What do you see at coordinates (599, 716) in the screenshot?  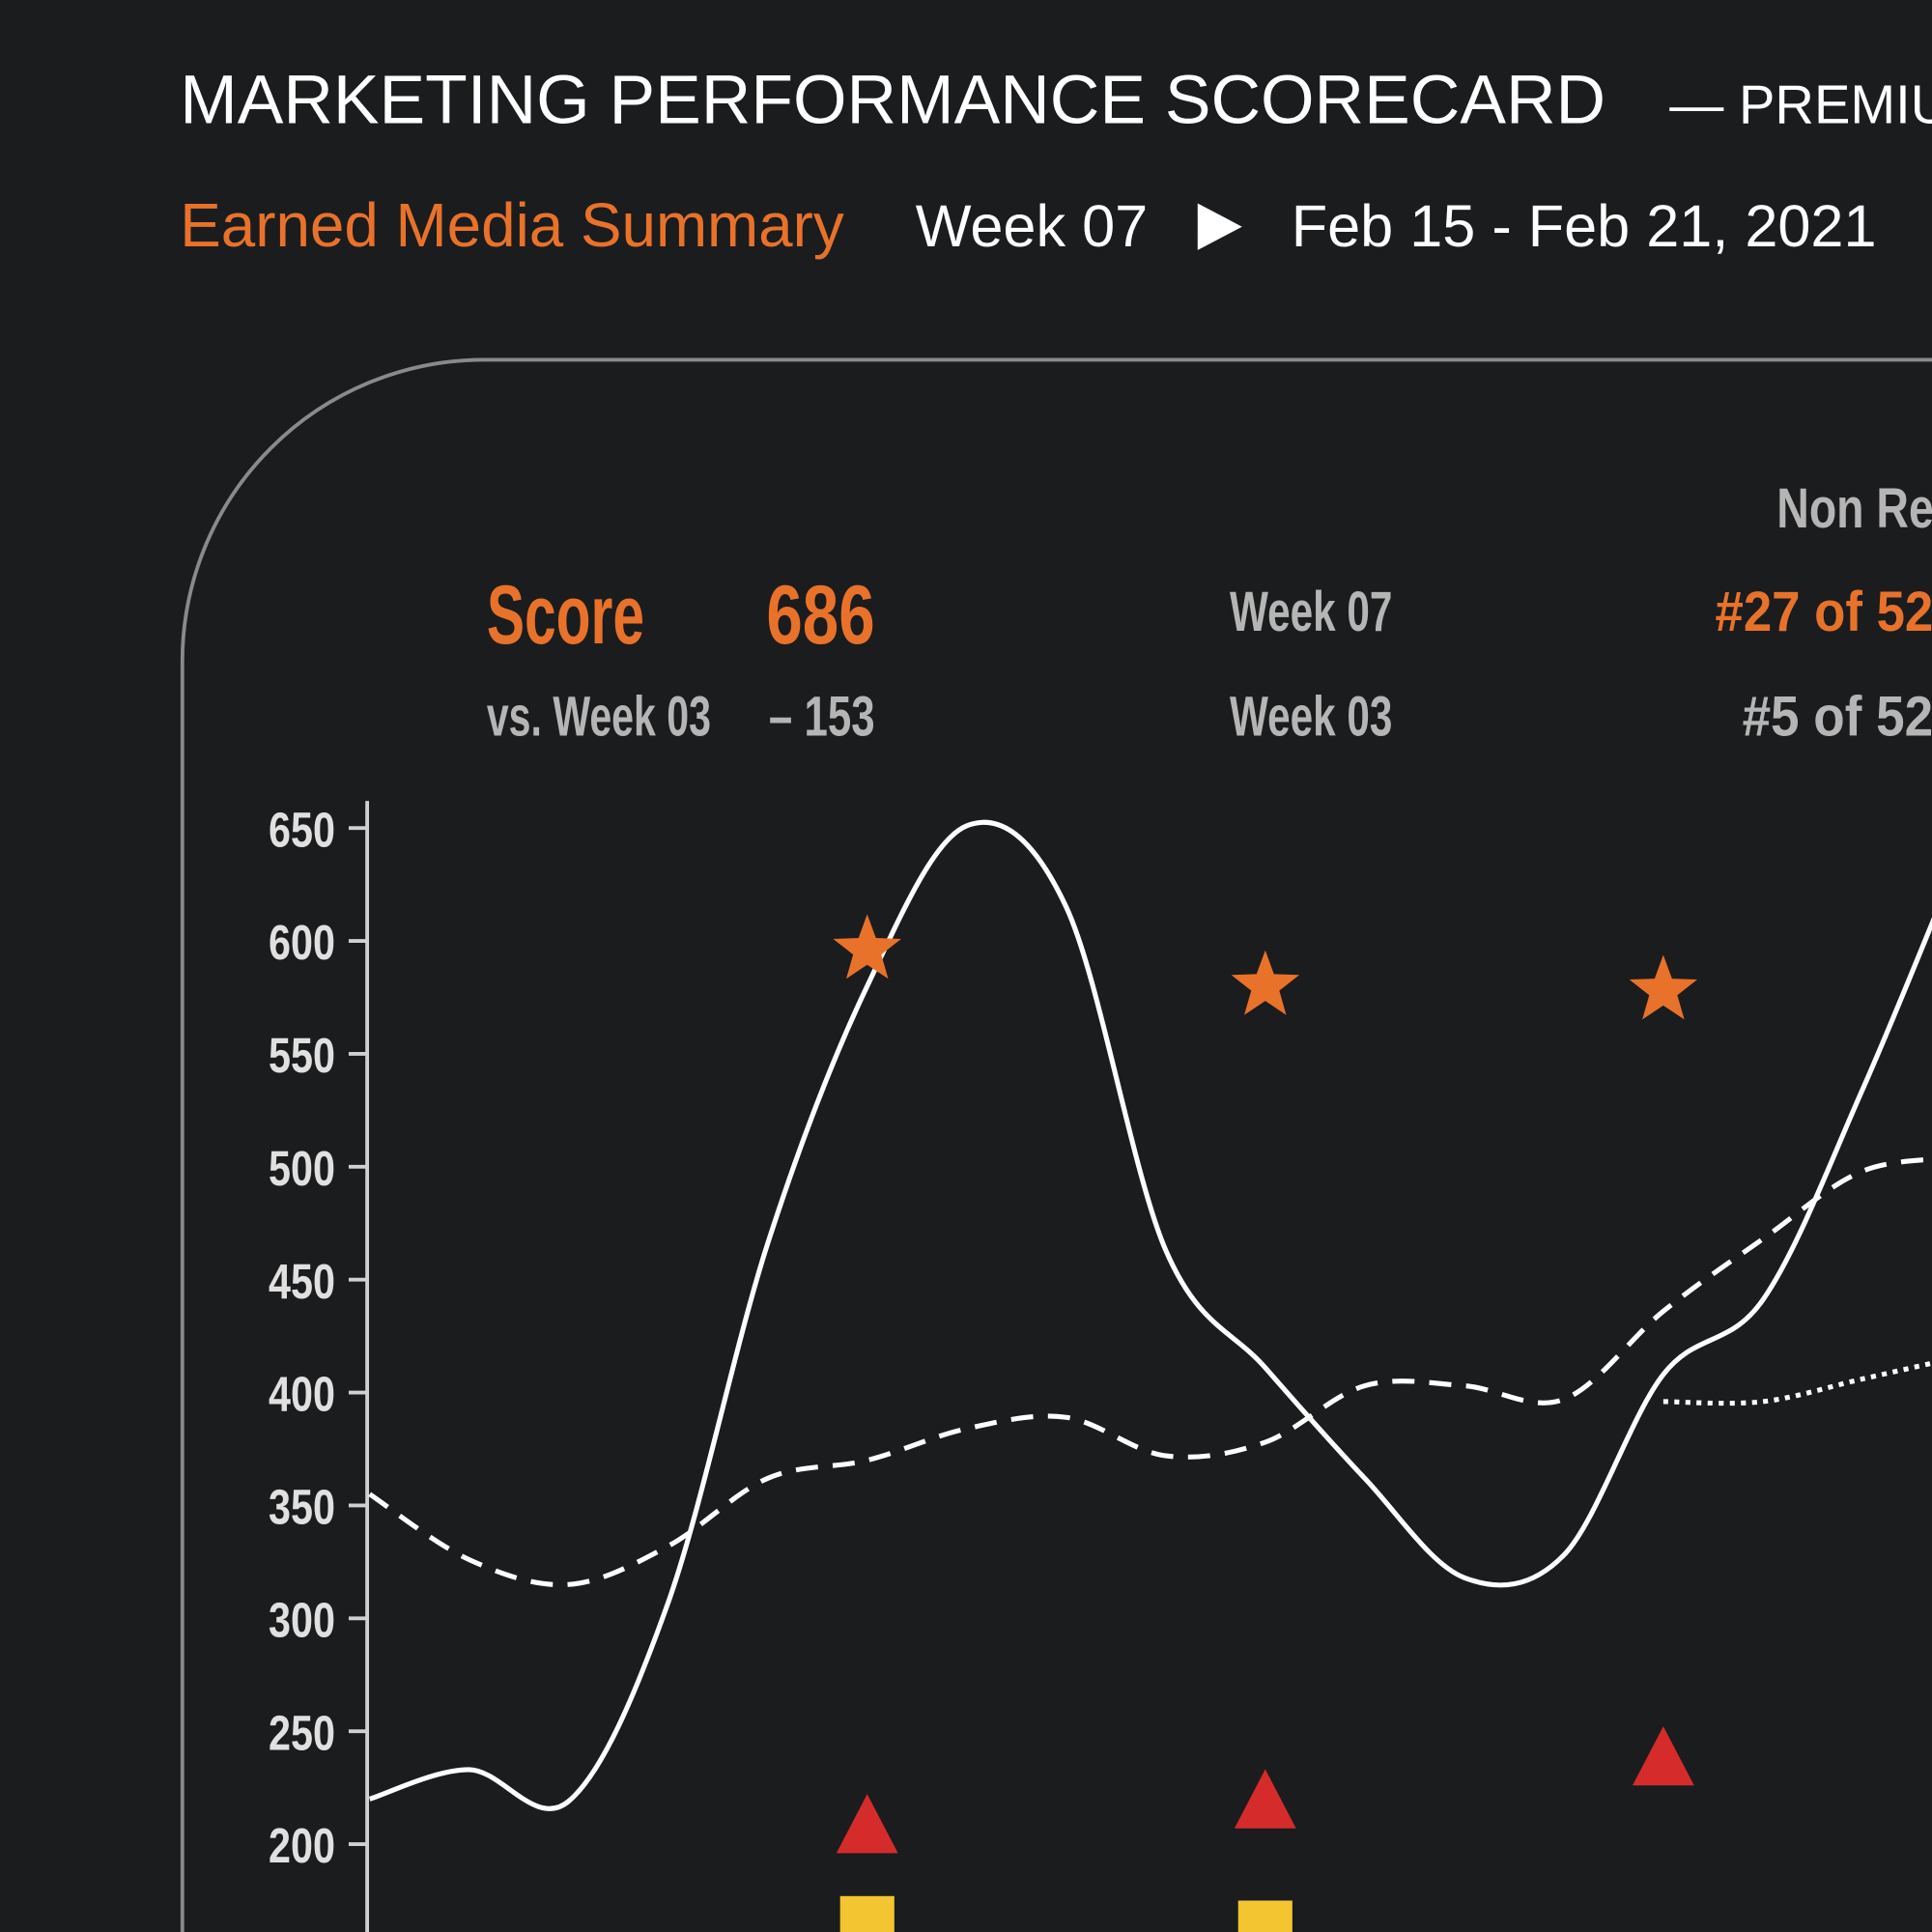 I see `compare-label: vs. Week 03` at bounding box center [599, 716].